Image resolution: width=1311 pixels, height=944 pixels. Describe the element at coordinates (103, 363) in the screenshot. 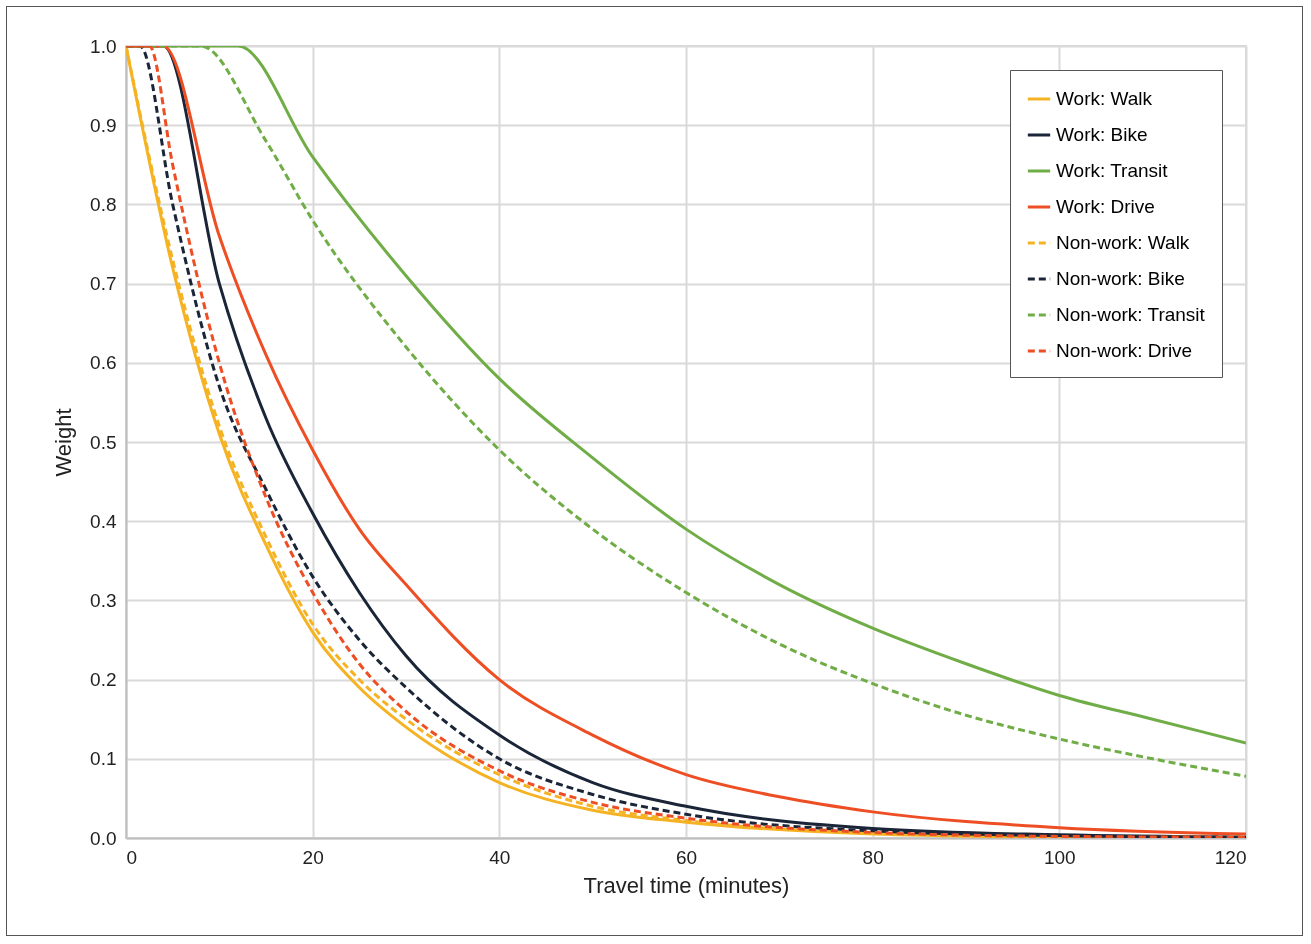

I see `y-tick-label: 0.6` at that location.